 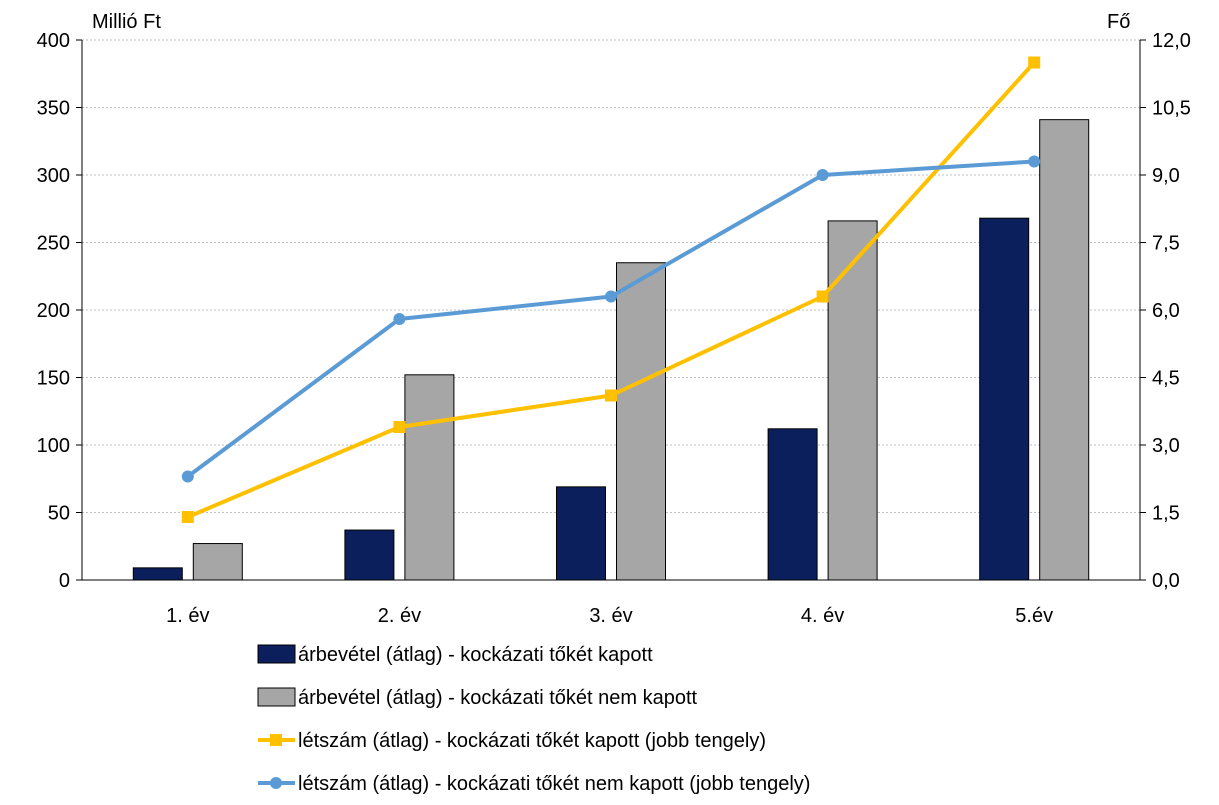 What do you see at coordinates (126, 22) in the screenshot?
I see `left-axis-unit-label: Millió Ft` at bounding box center [126, 22].